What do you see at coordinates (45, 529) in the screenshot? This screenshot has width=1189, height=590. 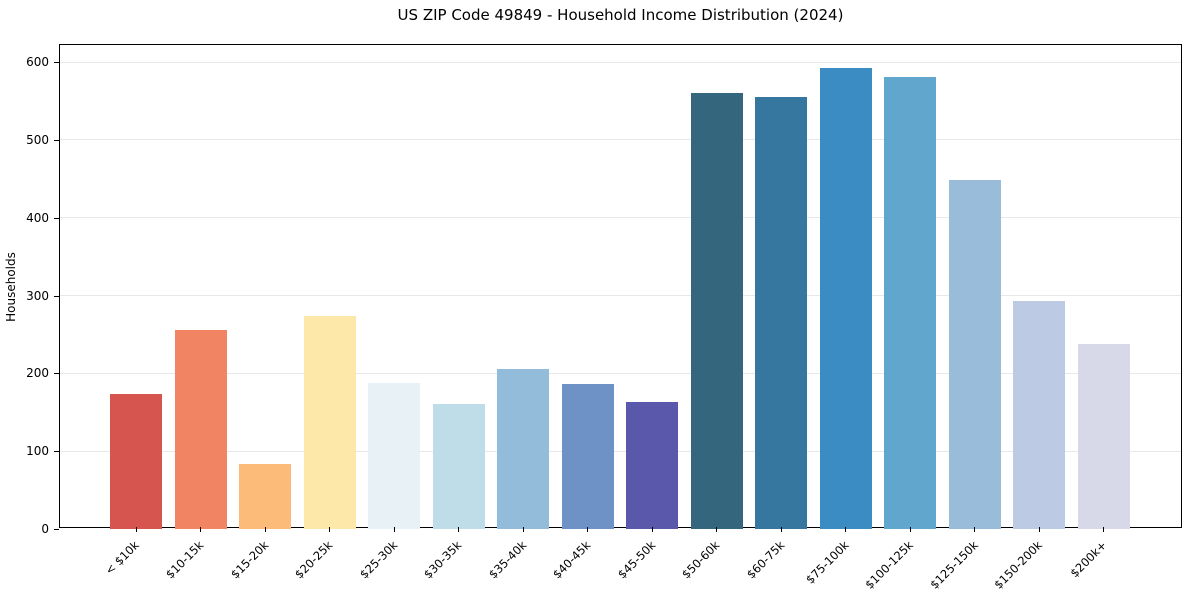 I see `y-tick-label: 0` at bounding box center [45, 529].